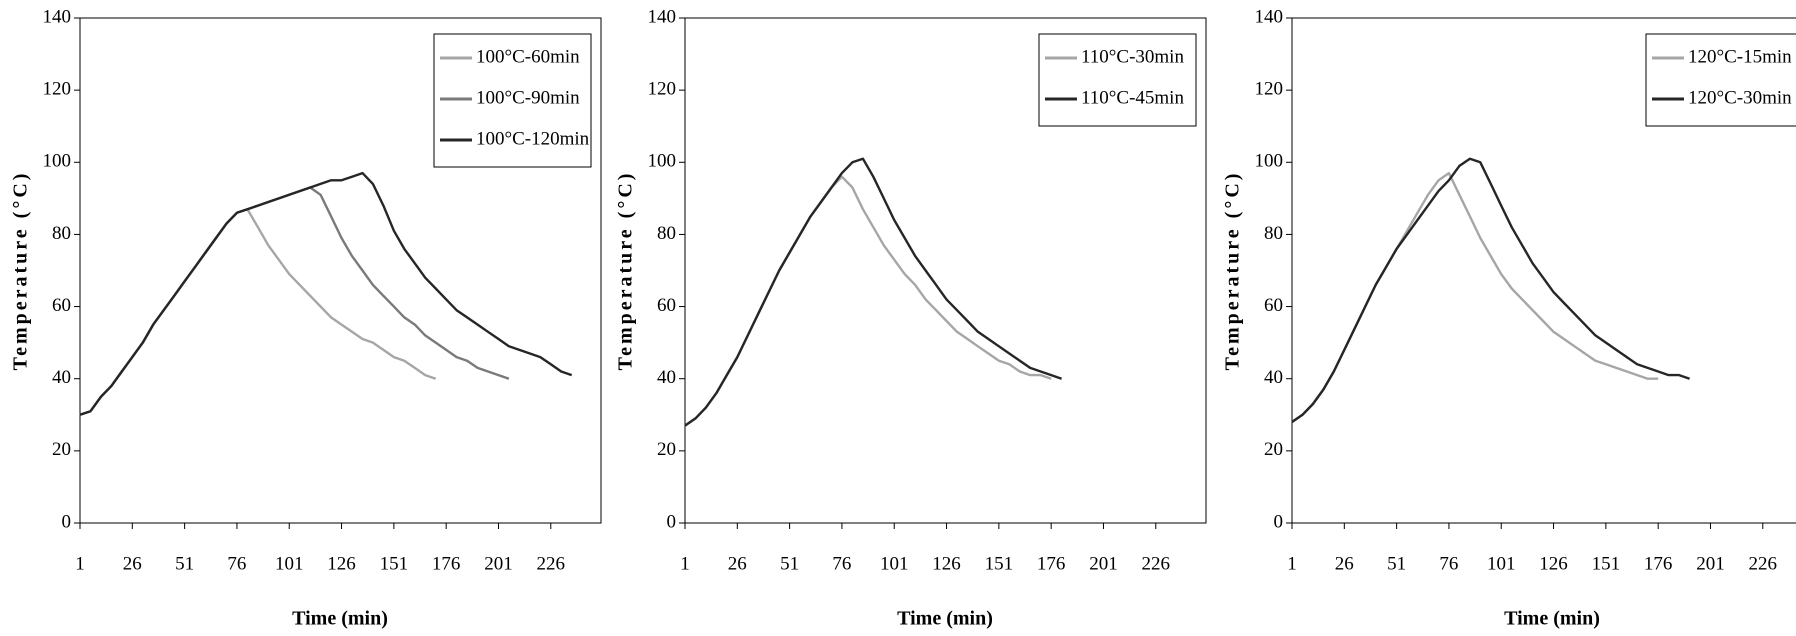 The width and height of the screenshot is (1796, 636). Describe the element at coordinates (1740, 97) in the screenshot. I see `legend-label: 120°C-30min` at that location.